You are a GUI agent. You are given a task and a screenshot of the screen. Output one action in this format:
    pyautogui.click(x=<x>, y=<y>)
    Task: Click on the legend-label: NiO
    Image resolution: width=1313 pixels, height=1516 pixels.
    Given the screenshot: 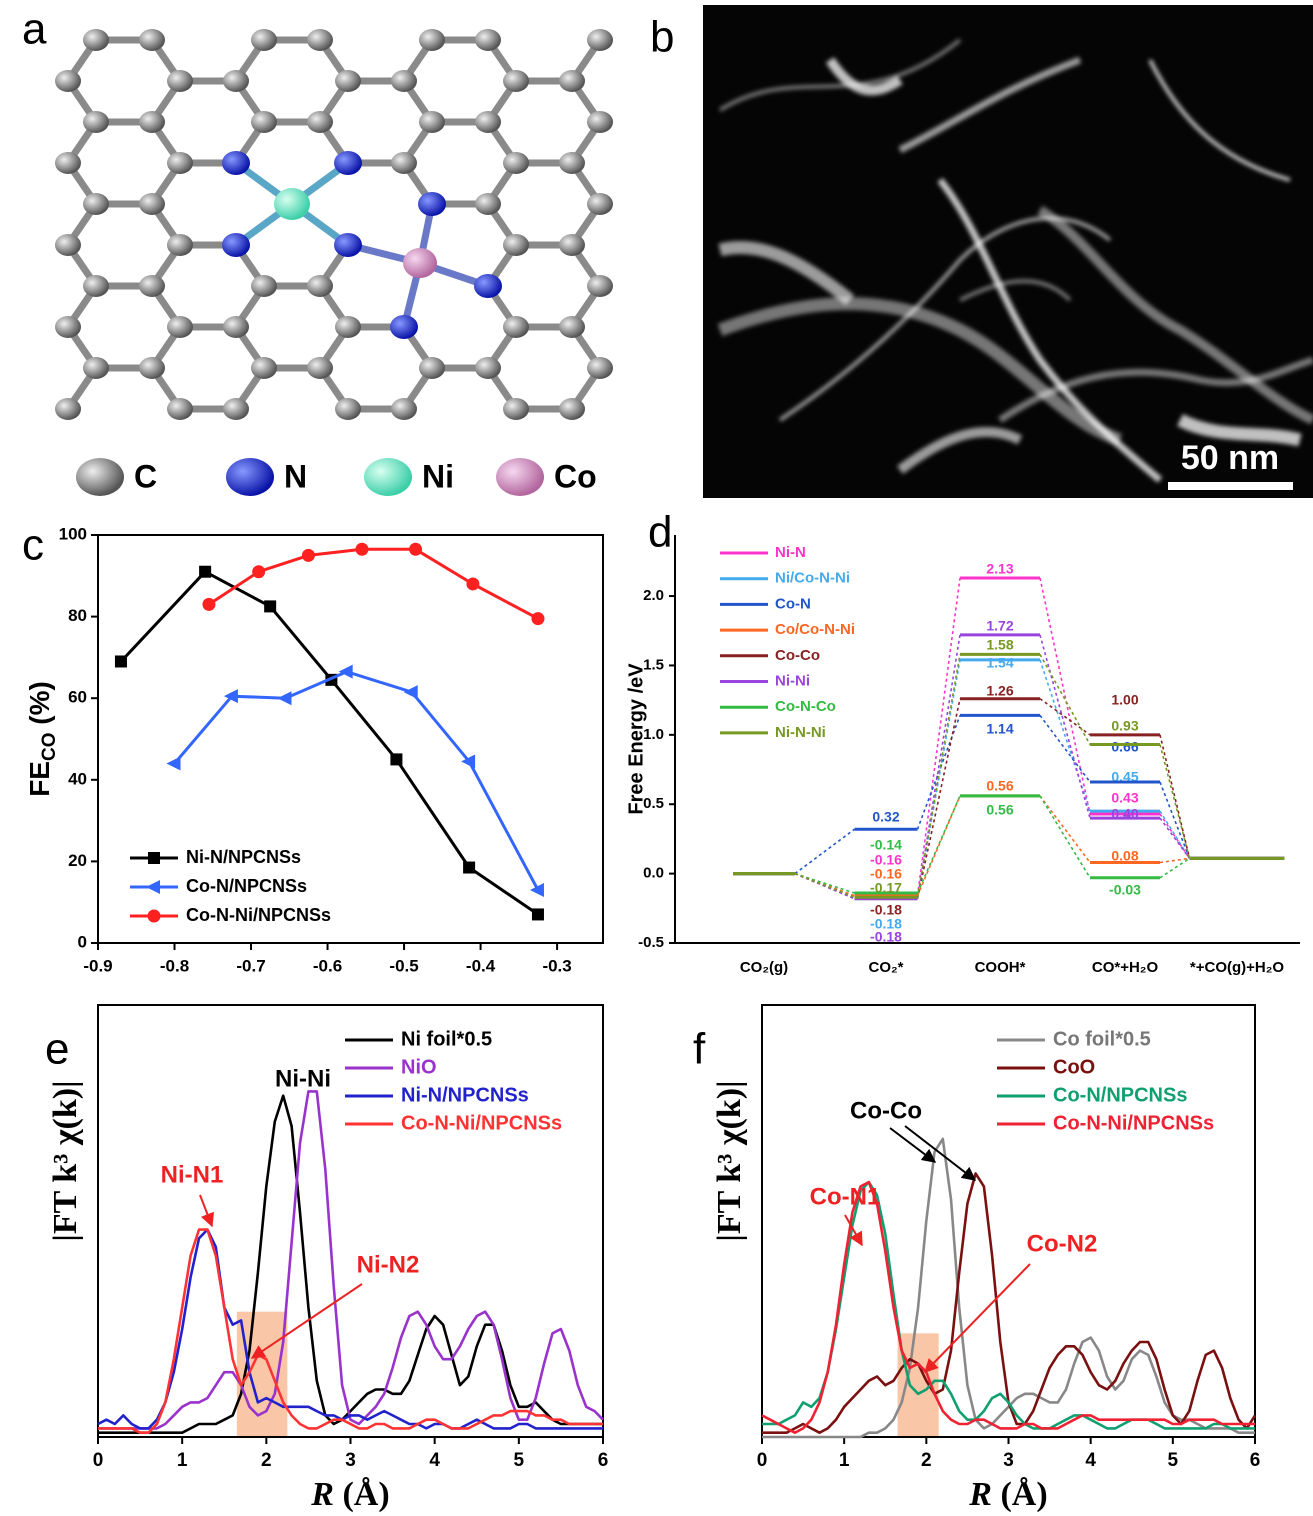 What is the action you would take?
    pyautogui.click(x=419, y=1067)
    